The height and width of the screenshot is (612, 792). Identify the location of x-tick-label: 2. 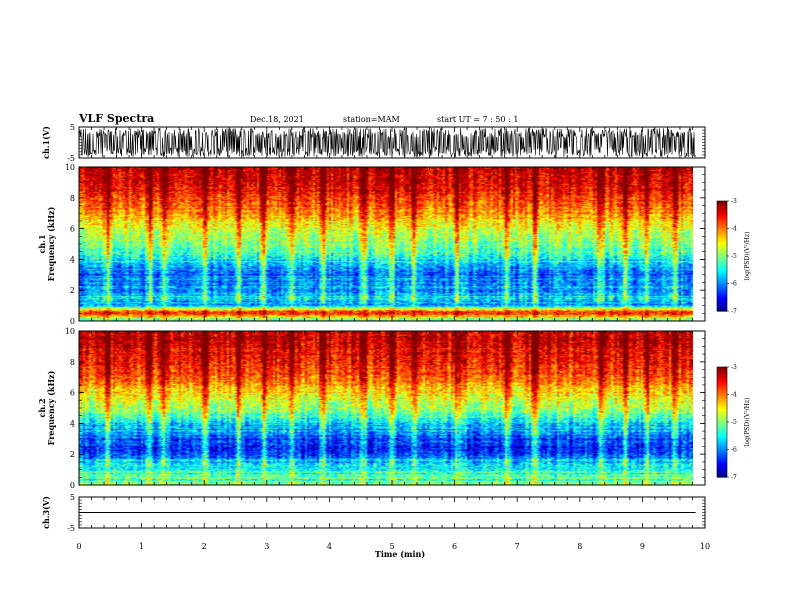
(204, 546).